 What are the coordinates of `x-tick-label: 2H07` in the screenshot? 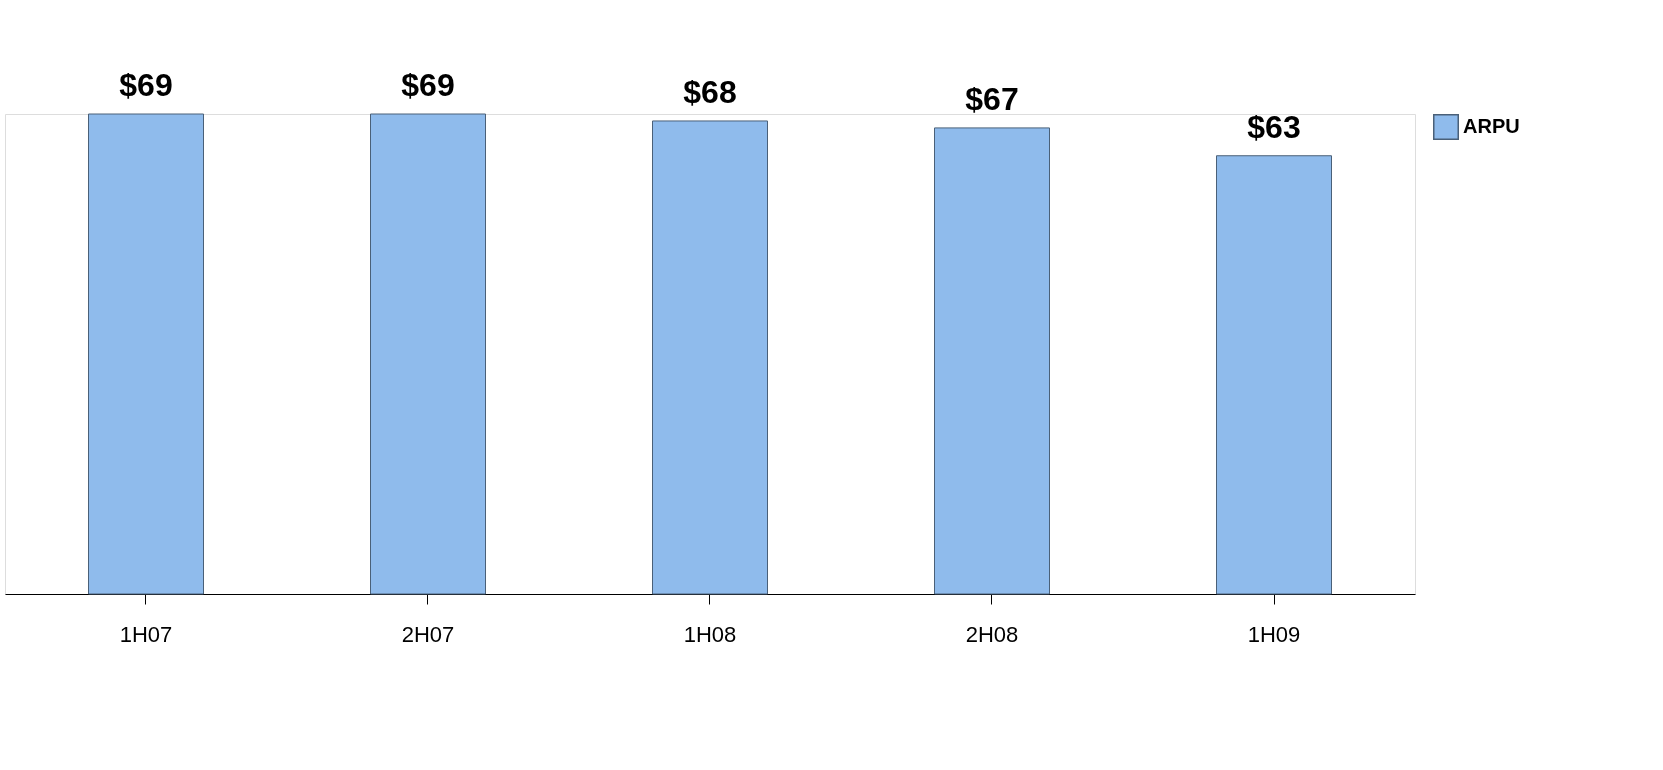 It's located at (428, 634).